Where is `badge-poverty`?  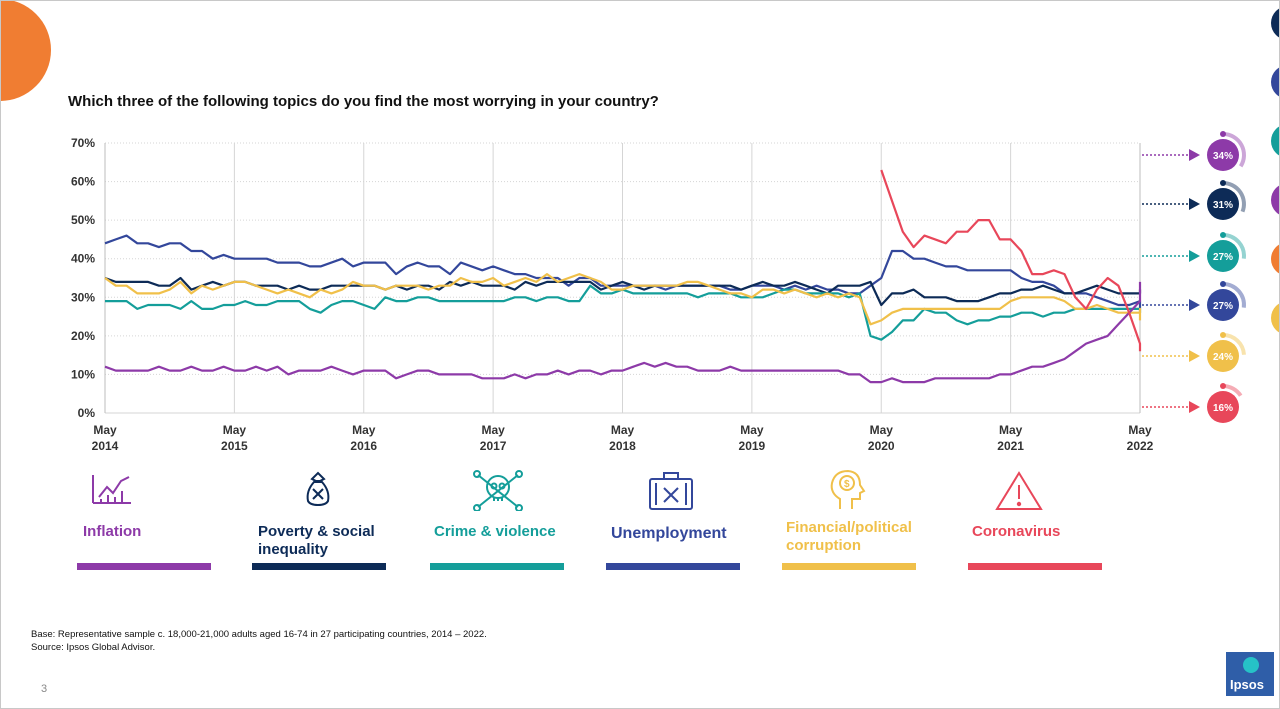 badge-poverty is located at coordinates (1223, 204).